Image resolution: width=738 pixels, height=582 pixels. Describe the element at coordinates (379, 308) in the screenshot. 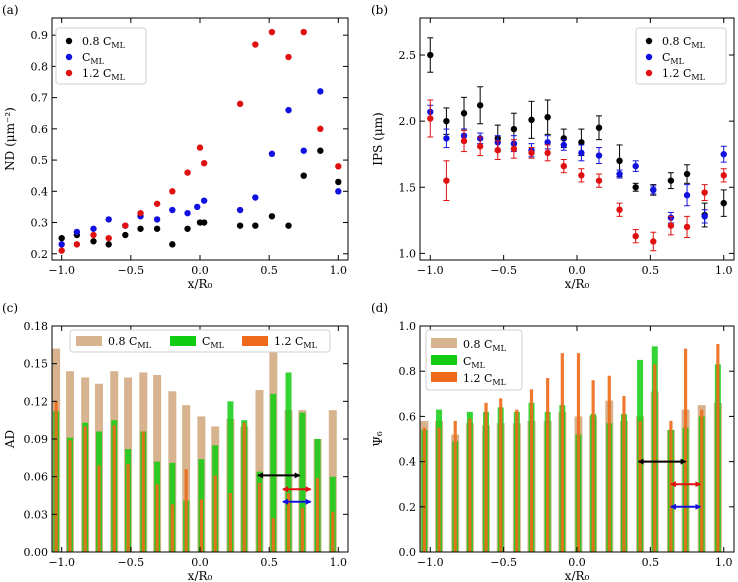

I see `panel-label-d: (d)` at that location.